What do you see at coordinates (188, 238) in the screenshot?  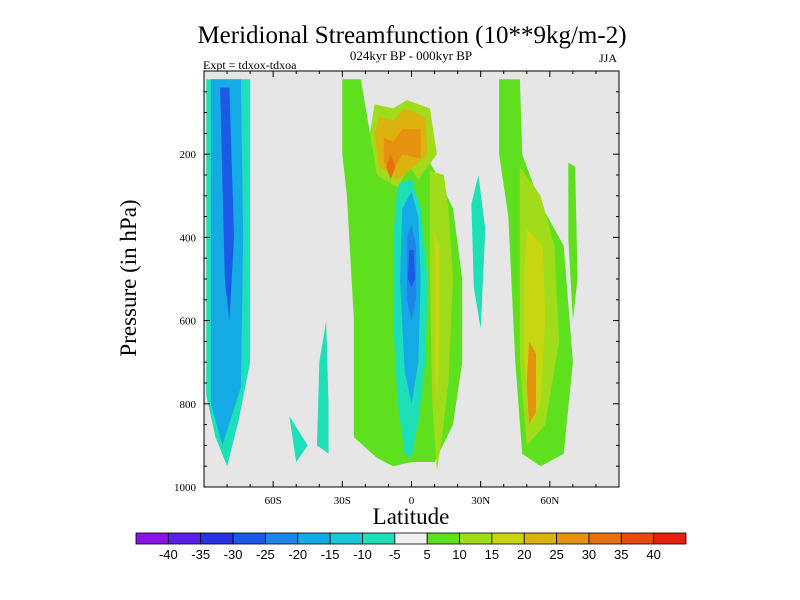 I see `y-tick-label-1: 400` at bounding box center [188, 238].